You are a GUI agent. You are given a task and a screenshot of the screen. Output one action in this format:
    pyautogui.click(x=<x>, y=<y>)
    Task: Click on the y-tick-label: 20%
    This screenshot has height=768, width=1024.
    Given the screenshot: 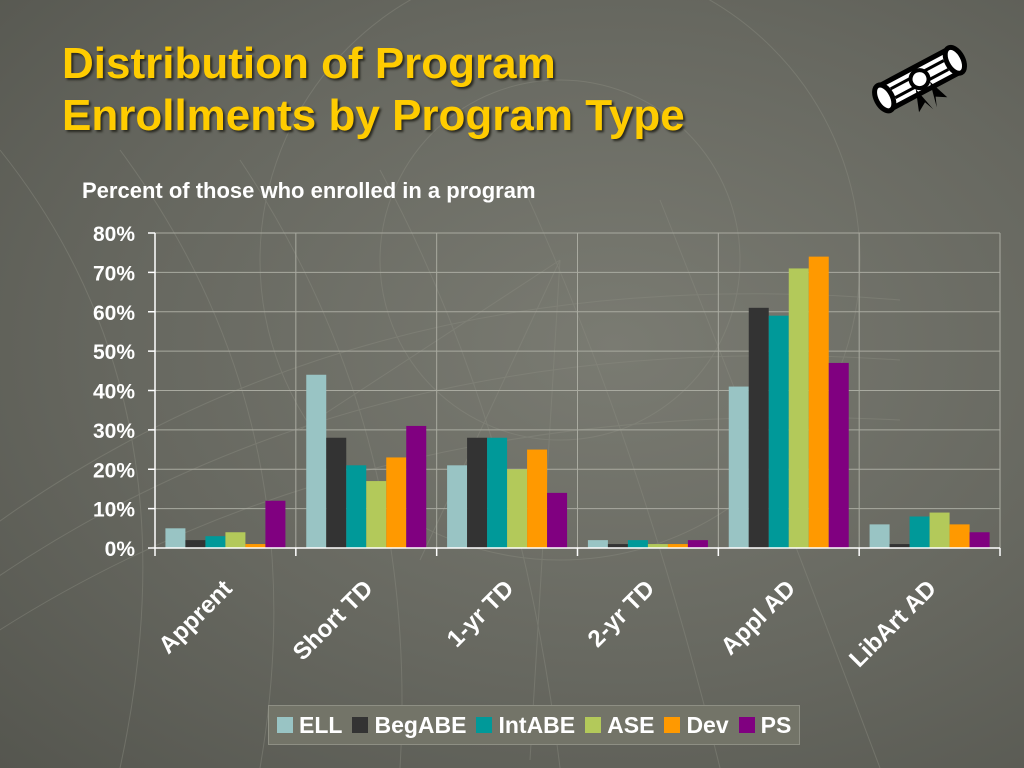 What is the action you would take?
    pyautogui.click(x=114, y=470)
    